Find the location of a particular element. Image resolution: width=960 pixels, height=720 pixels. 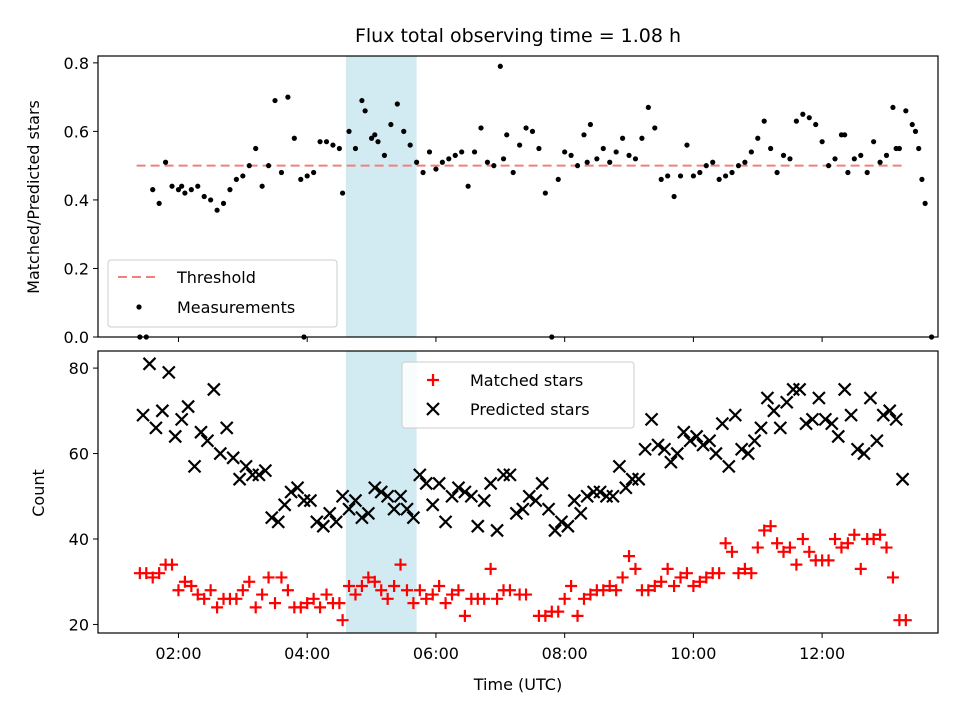

chart-title: Flux total observing time = 1.08 h is located at coordinates (518, 36).